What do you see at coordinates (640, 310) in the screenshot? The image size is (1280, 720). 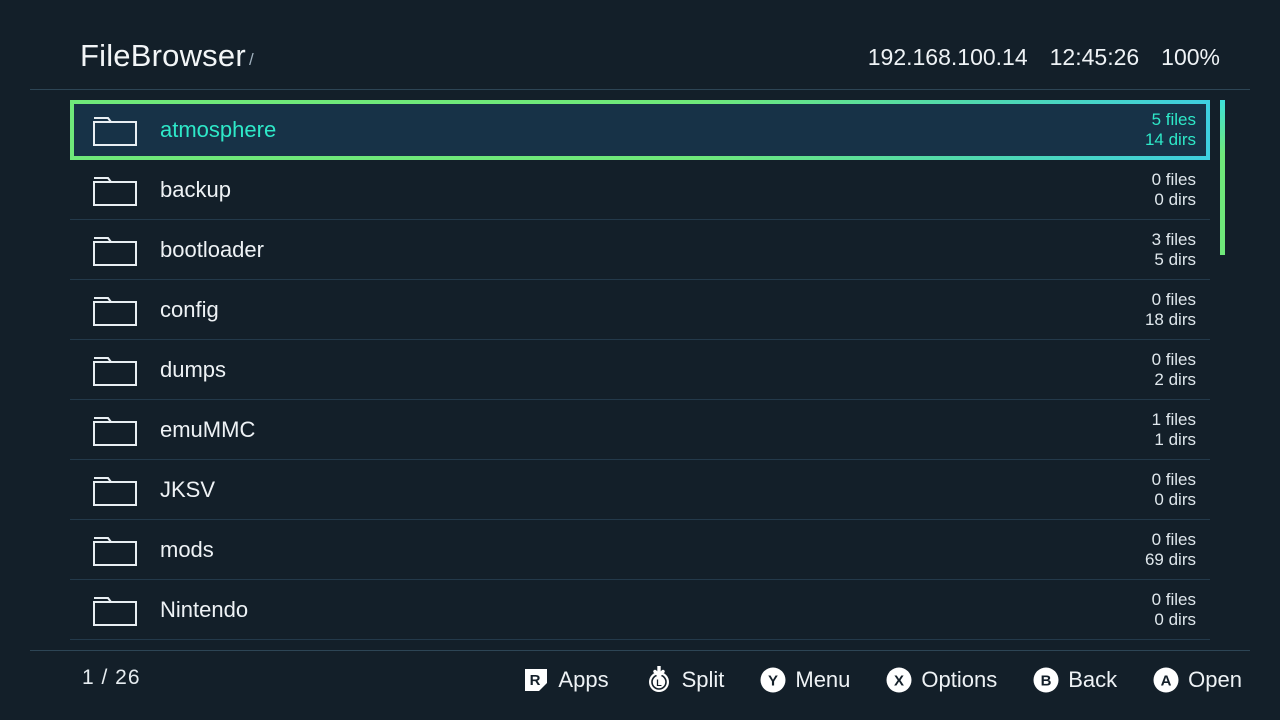 I see `file-list-row: config 0 files 18 dirs` at bounding box center [640, 310].